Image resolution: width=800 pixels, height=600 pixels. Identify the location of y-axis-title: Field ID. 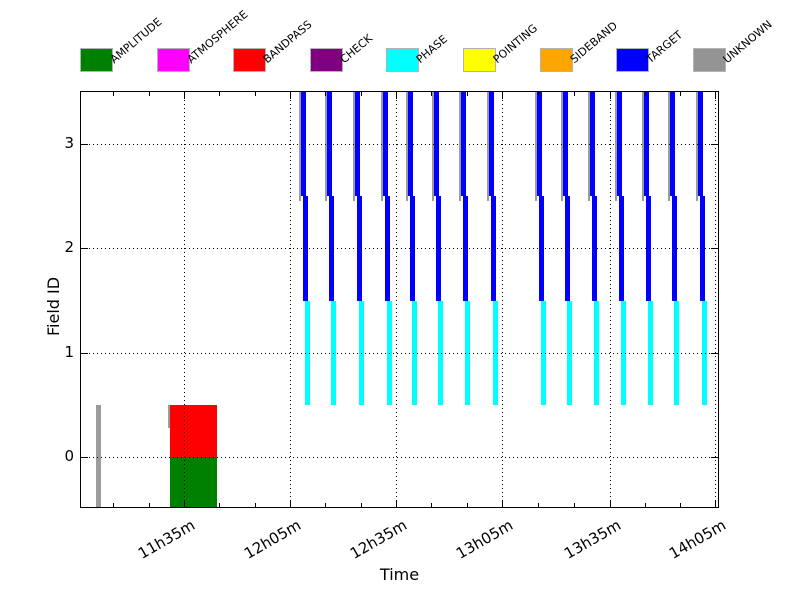
(53, 306).